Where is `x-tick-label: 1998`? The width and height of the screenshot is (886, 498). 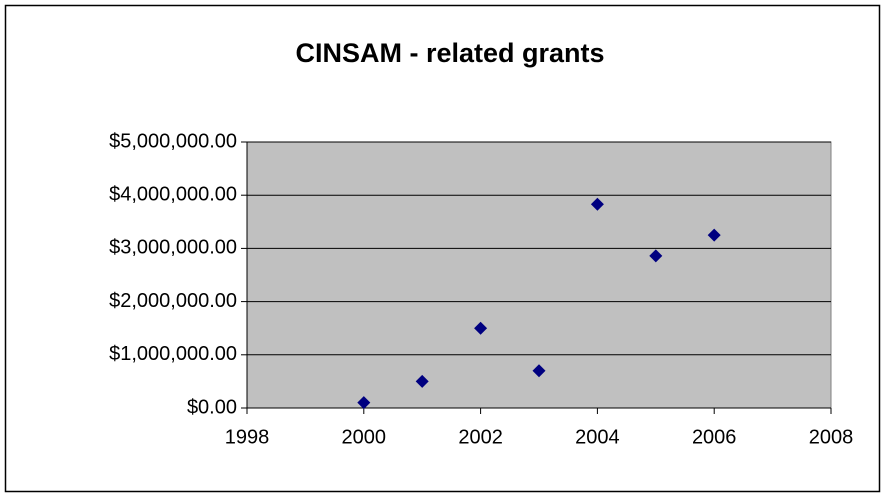 x-tick-label: 1998 is located at coordinates (247, 437).